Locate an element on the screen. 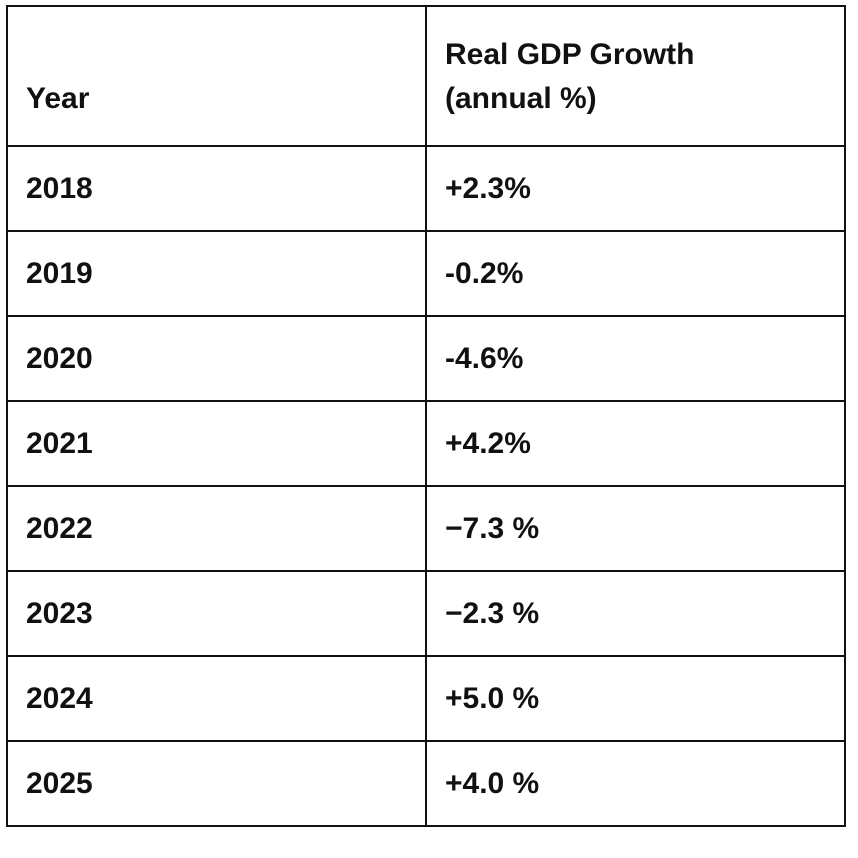  table-row: 2025 +4.0 % is located at coordinates (426, 783).